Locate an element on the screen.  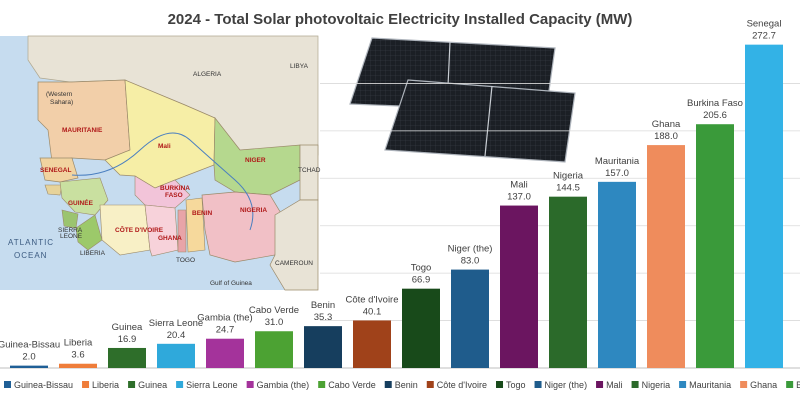
bar-value-label-senegal: 272.7 is located at coordinates (764, 36).